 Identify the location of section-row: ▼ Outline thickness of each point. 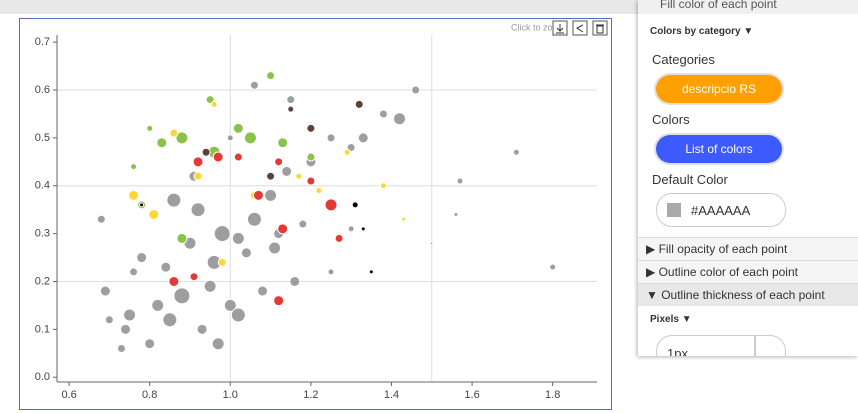
(748, 294).